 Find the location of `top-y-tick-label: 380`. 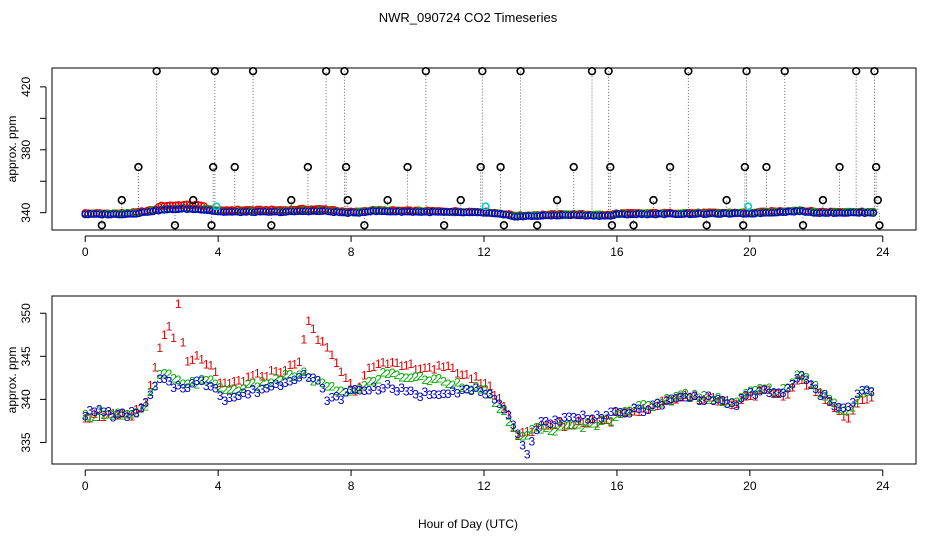

top-y-tick-label: 380 is located at coordinates (26, 149).